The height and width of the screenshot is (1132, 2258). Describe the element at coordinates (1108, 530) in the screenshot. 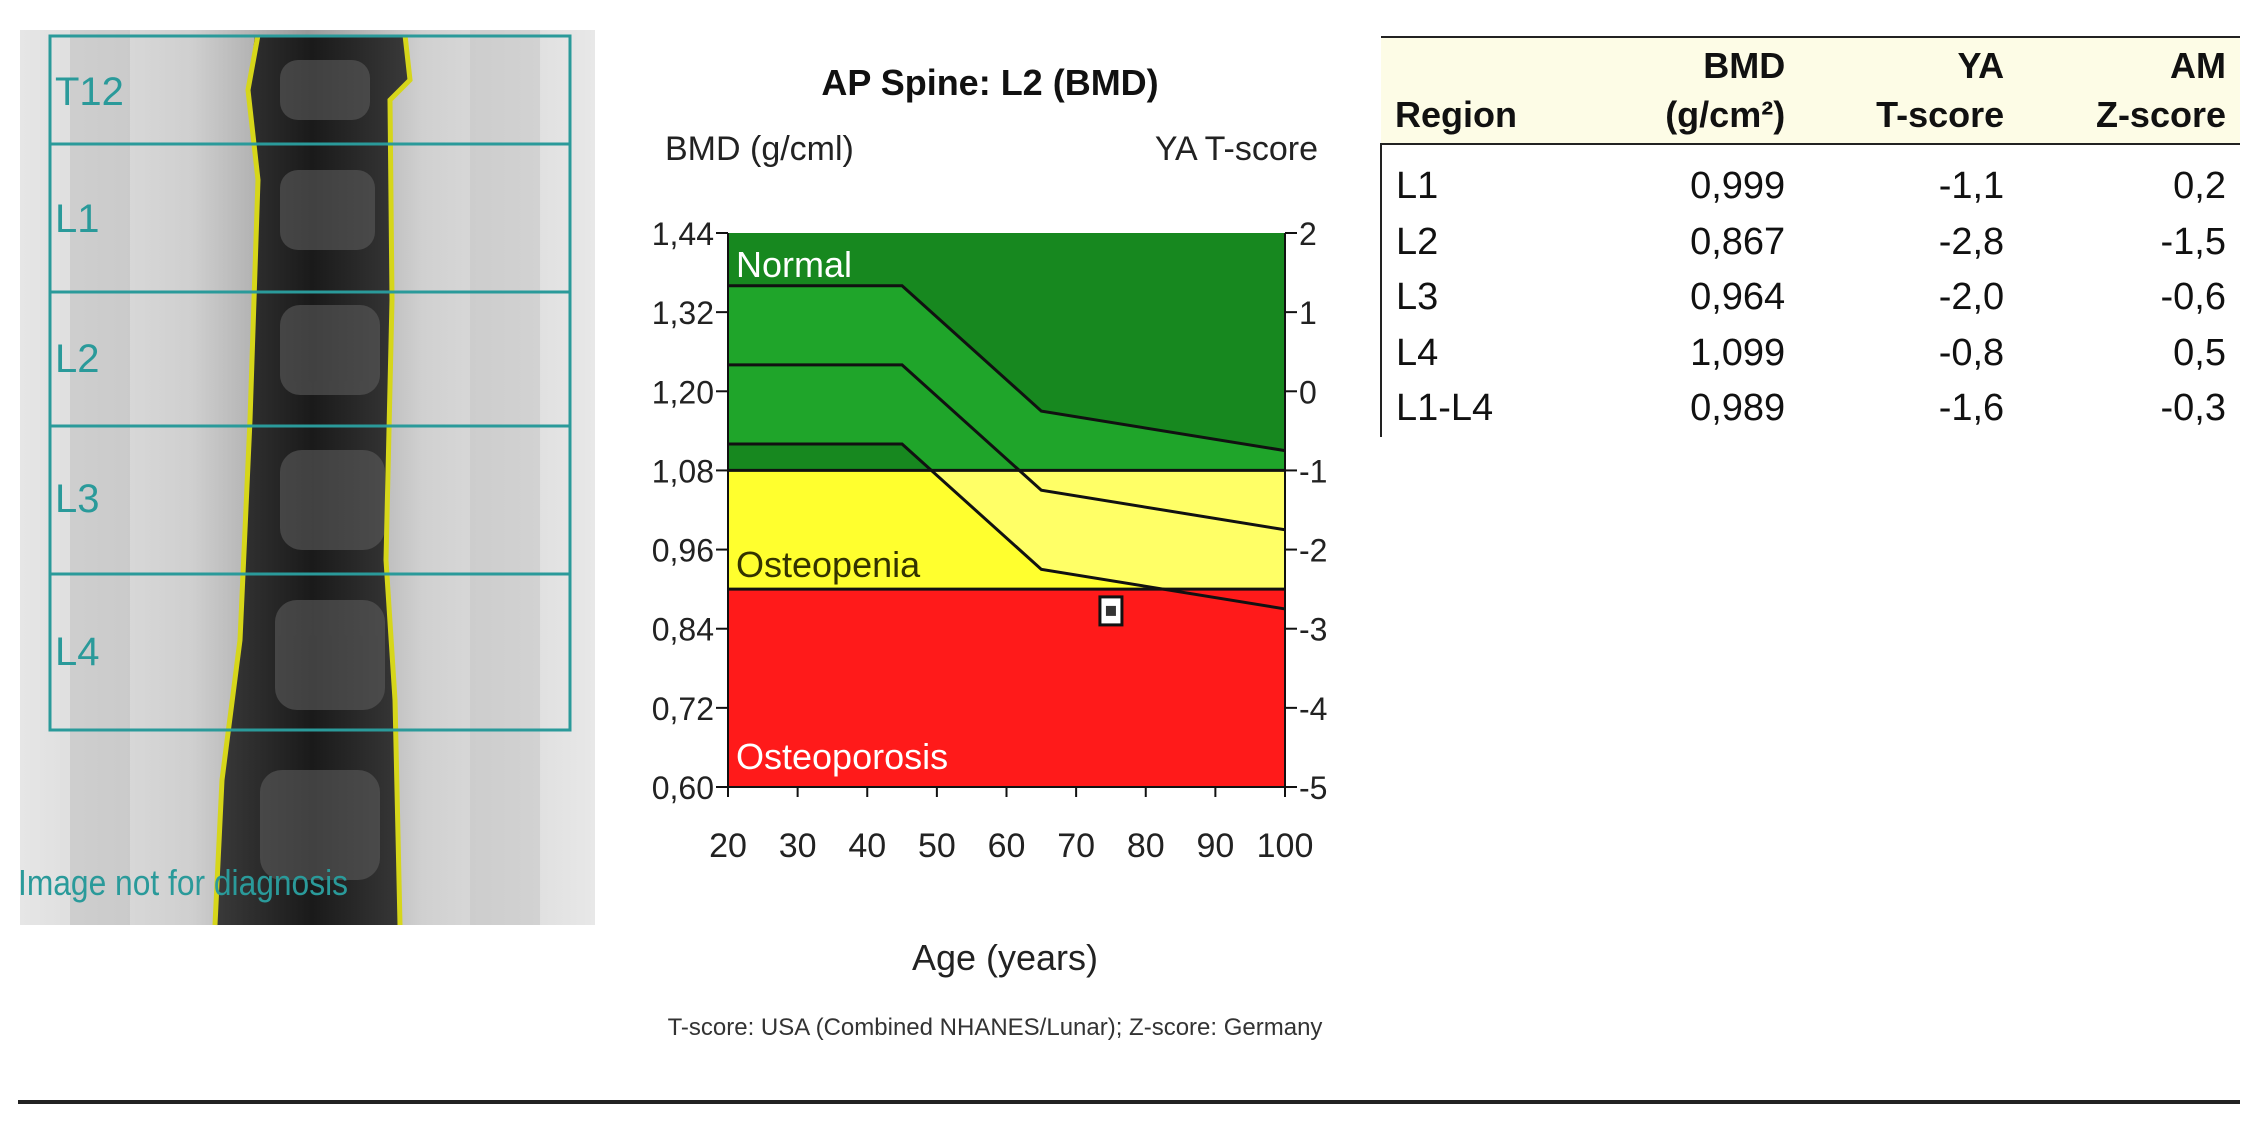

I see `reference-band-osteopenia` at that location.